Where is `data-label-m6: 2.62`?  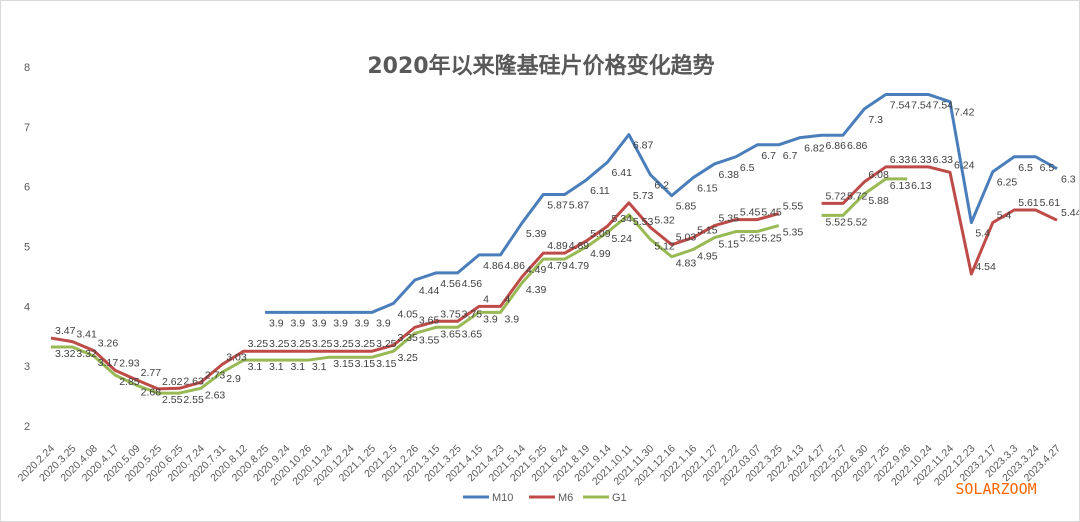
data-label-m6: 2.62 is located at coordinates (172, 382).